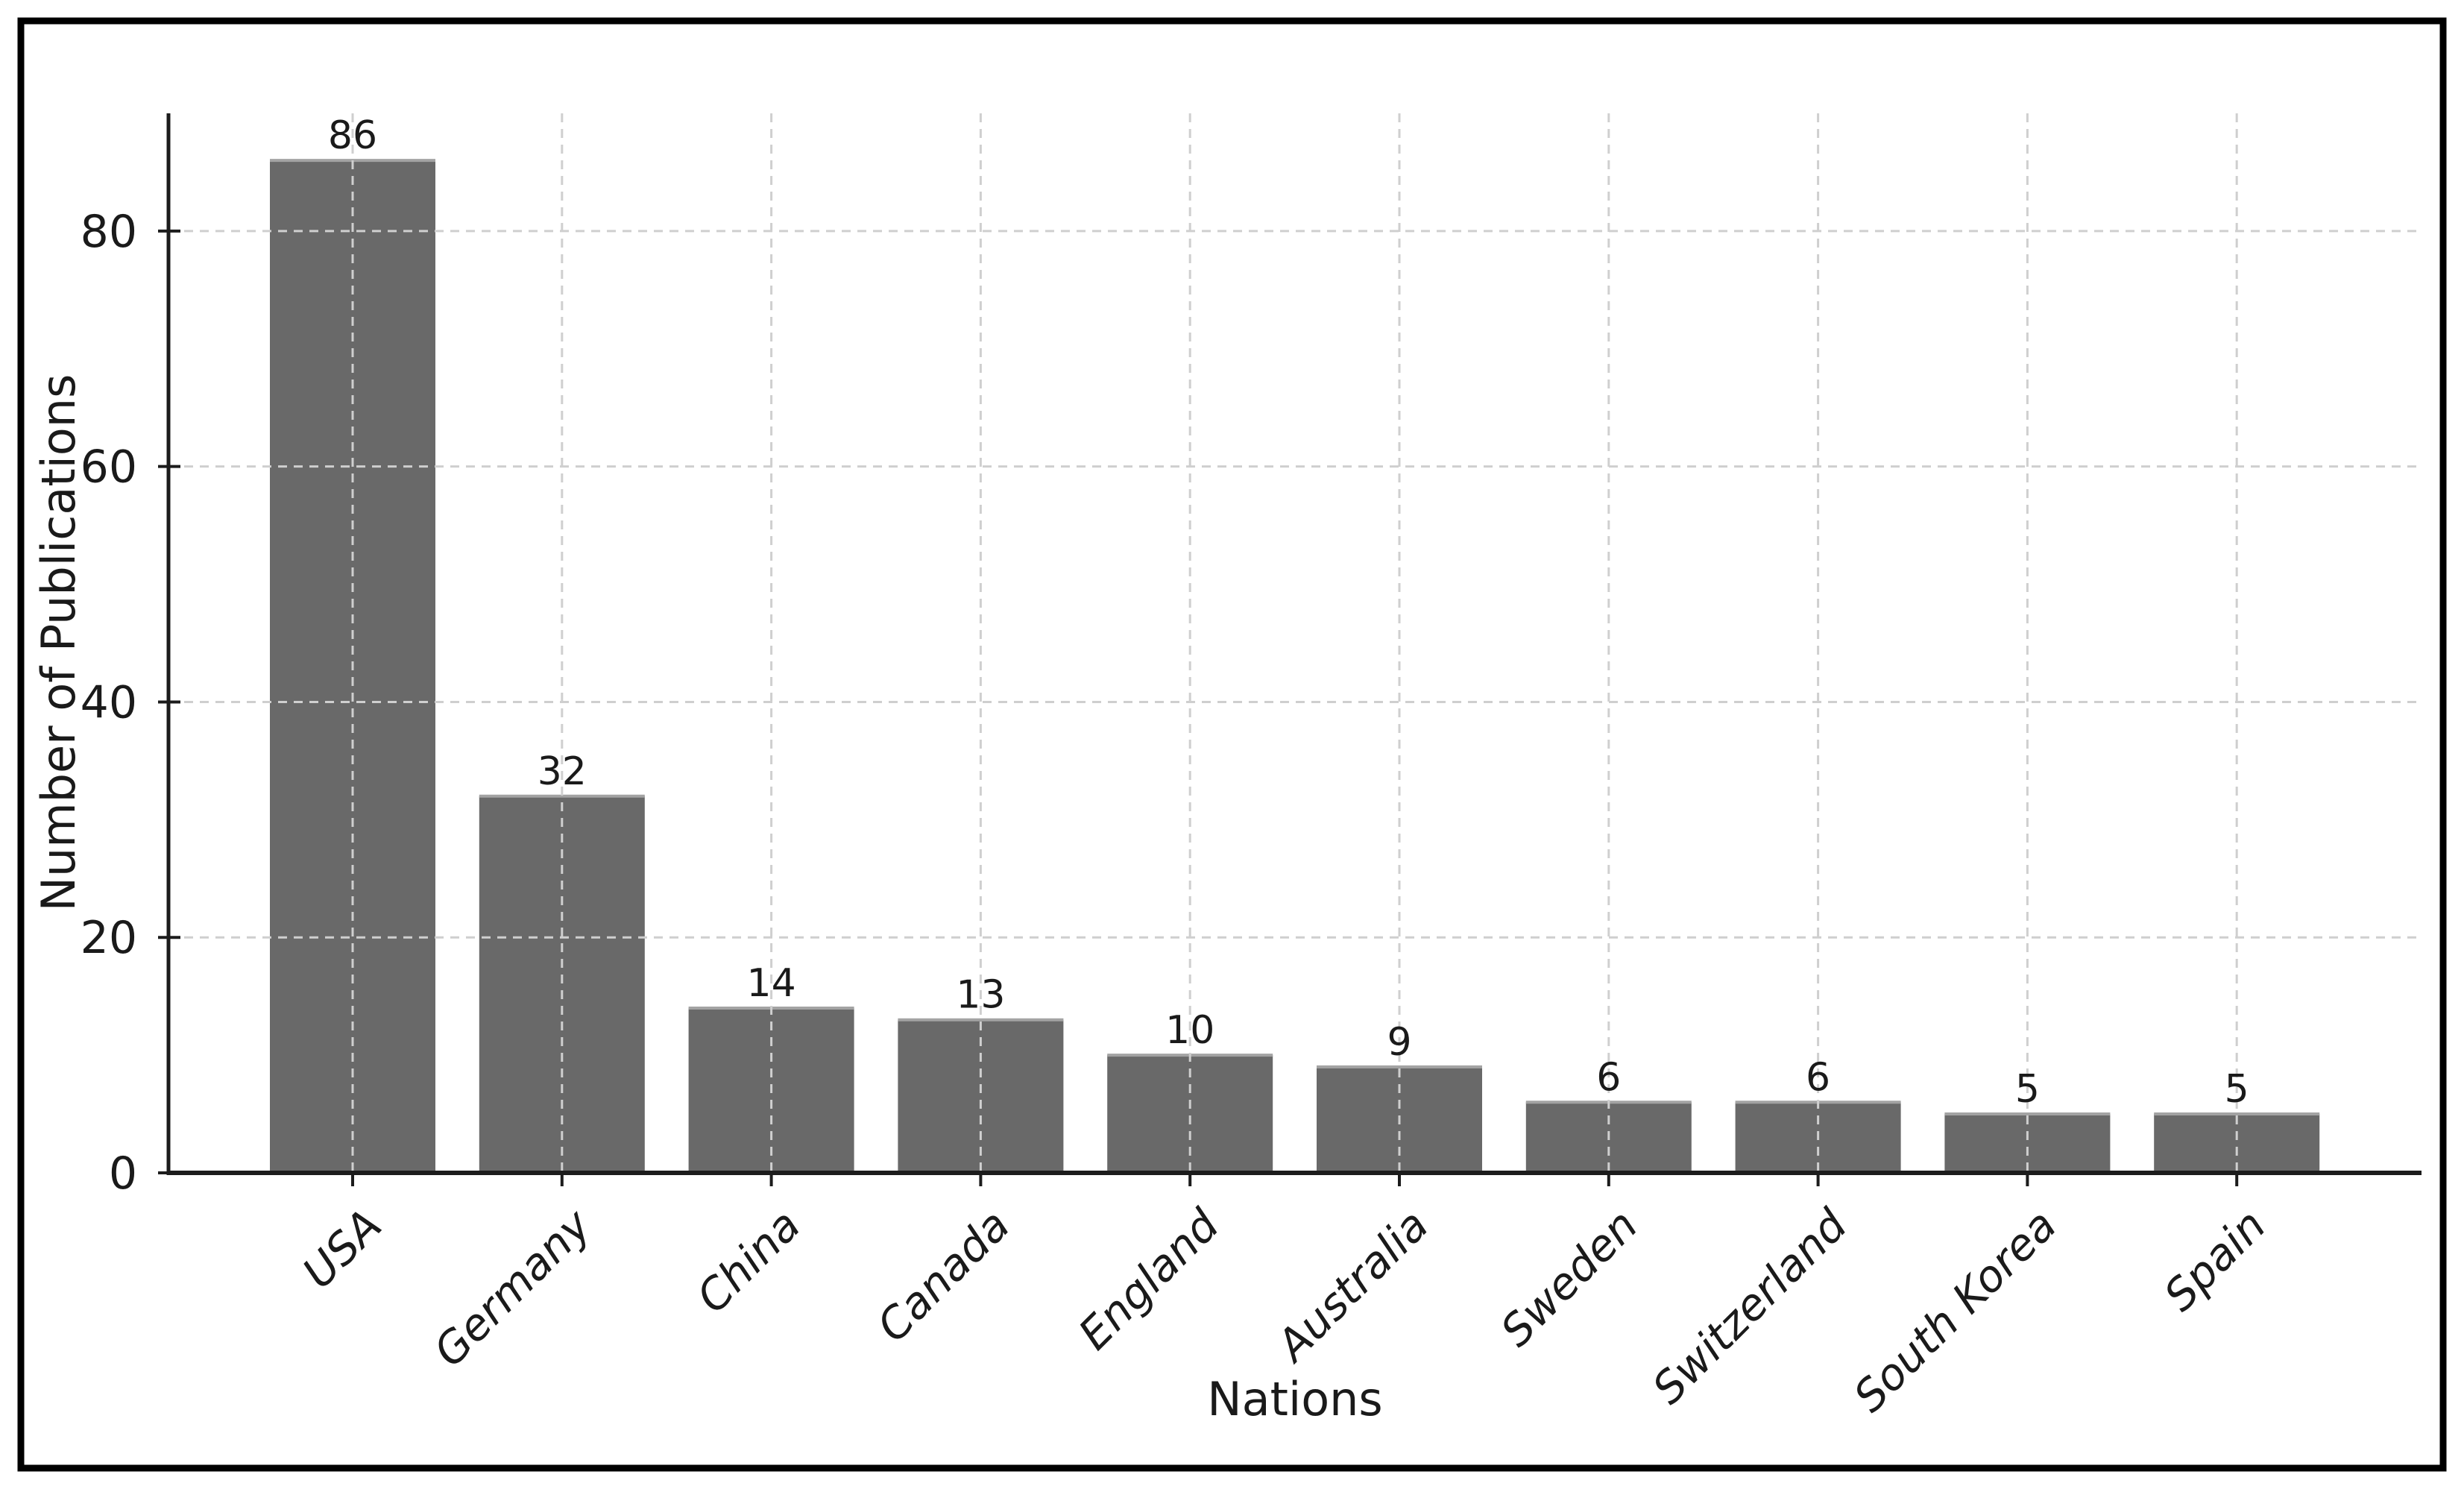 The image size is (2464, 1489). Describe the element at coordinates (562, 985) in the screenshot. I see `bar` at that location.